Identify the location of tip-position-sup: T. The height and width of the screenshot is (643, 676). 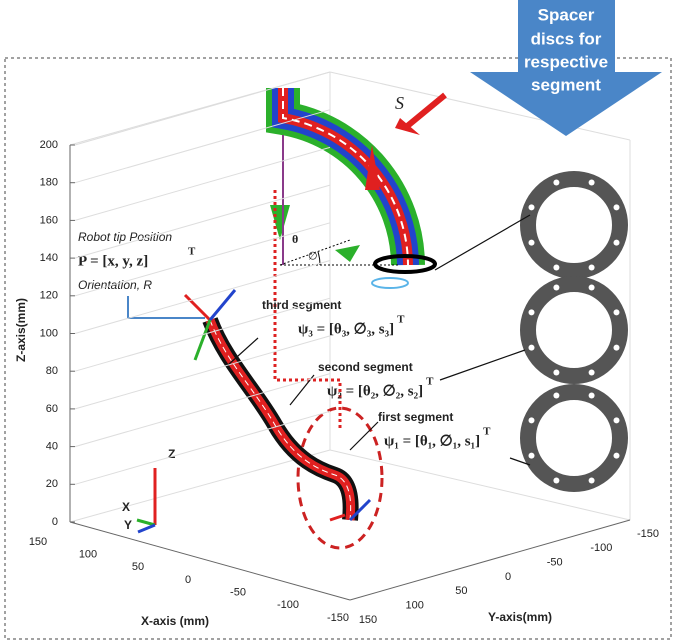
(192, 252).